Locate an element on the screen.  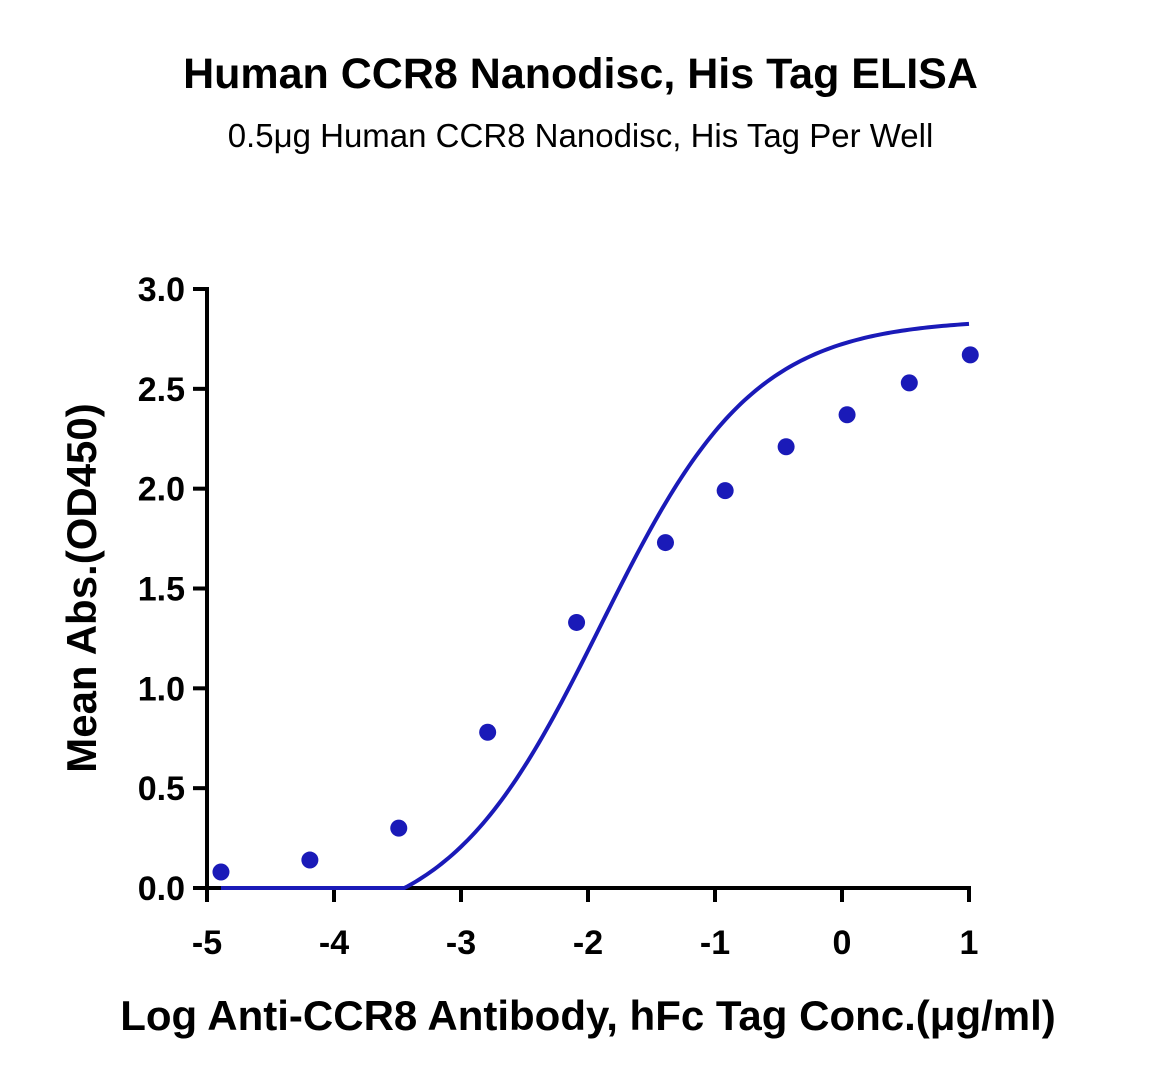
x-tick-label: -5 is located at coordinates (207, 943).